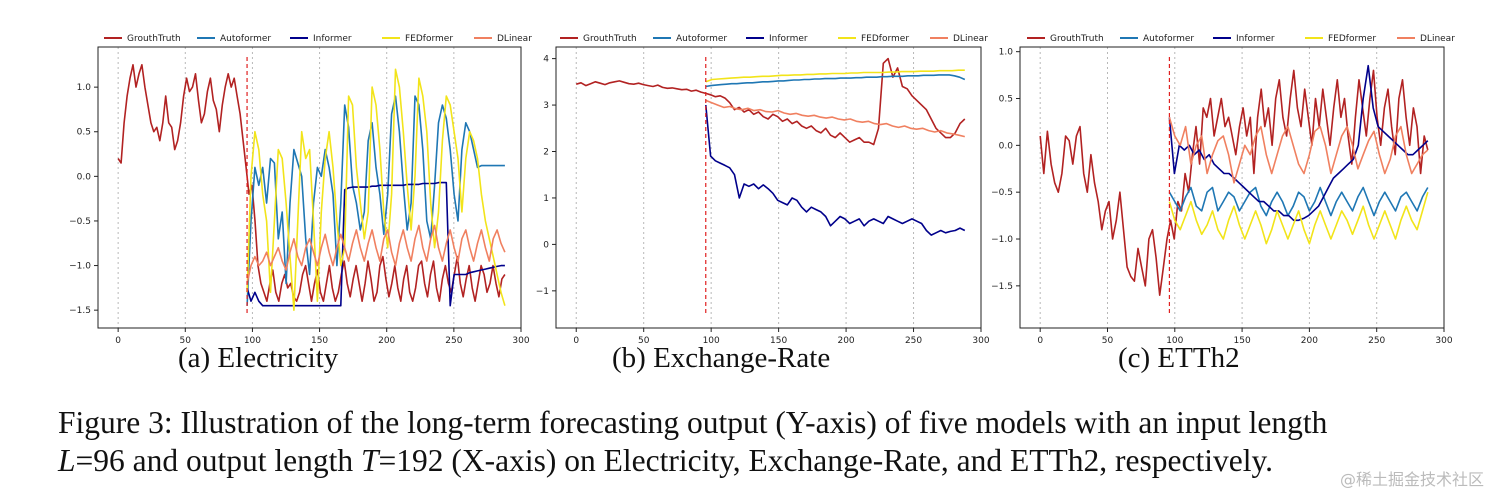  Describe the element at coordinates (67, 460) in the screenshot. I see `caption-var-l: L` at that location.